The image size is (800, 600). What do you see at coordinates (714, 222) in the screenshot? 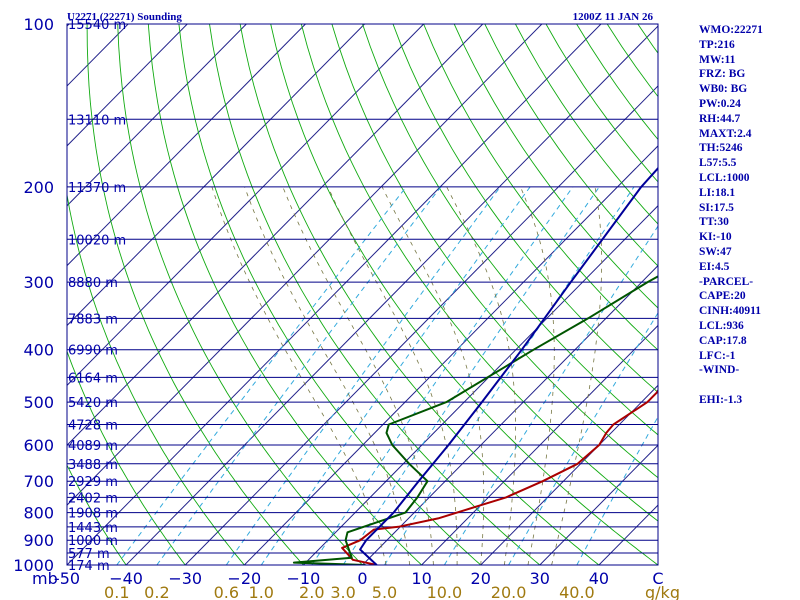
I see `index-item: TT:30` at bounding box center [714, 222].